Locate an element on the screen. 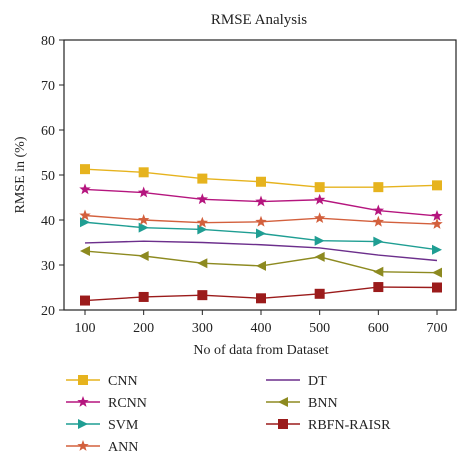 Image resolution: width=474 pixels, height=467 pixels. y-tick-label: 20 is located at coordinates (48, 311).